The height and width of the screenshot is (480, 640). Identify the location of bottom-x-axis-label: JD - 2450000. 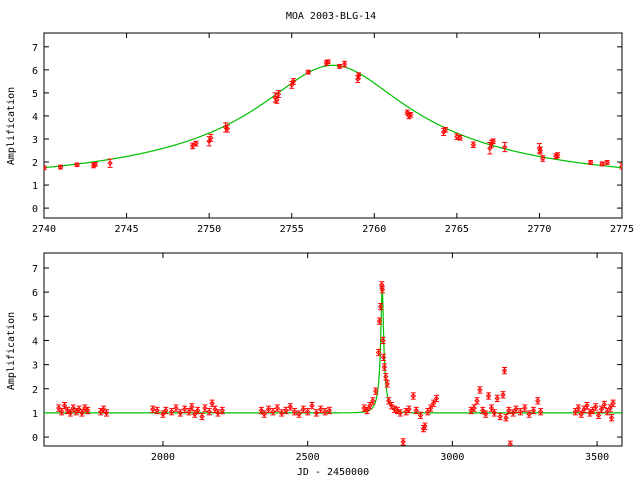
(333, 472).